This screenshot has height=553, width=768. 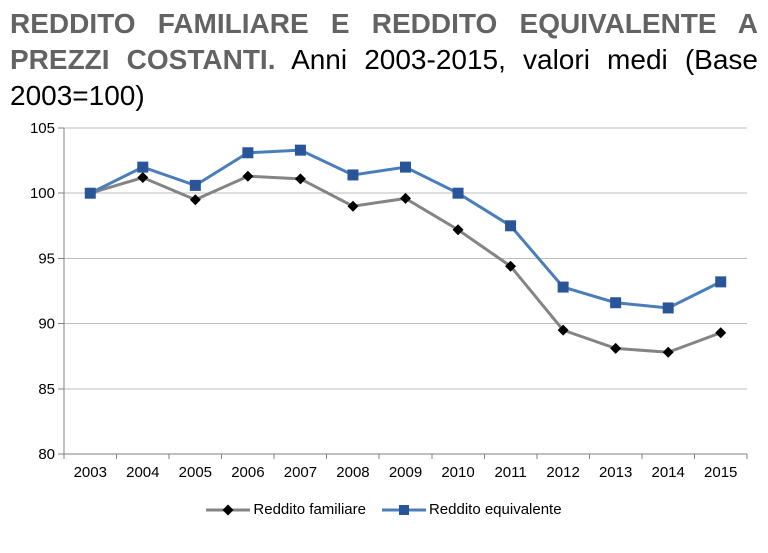 I want to click on legend-marker-diamond-icon, so click(x=228, y=509).